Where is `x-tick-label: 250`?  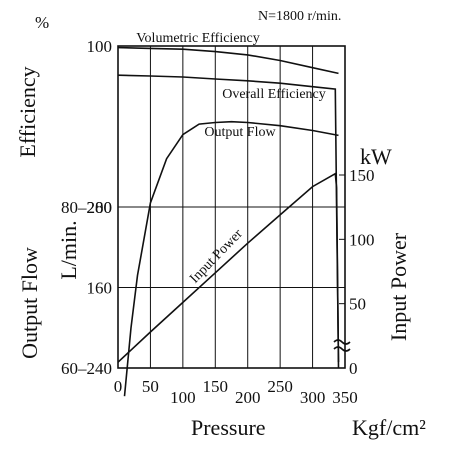 x-tick-label: 250 is located at coordinates (280, 386).